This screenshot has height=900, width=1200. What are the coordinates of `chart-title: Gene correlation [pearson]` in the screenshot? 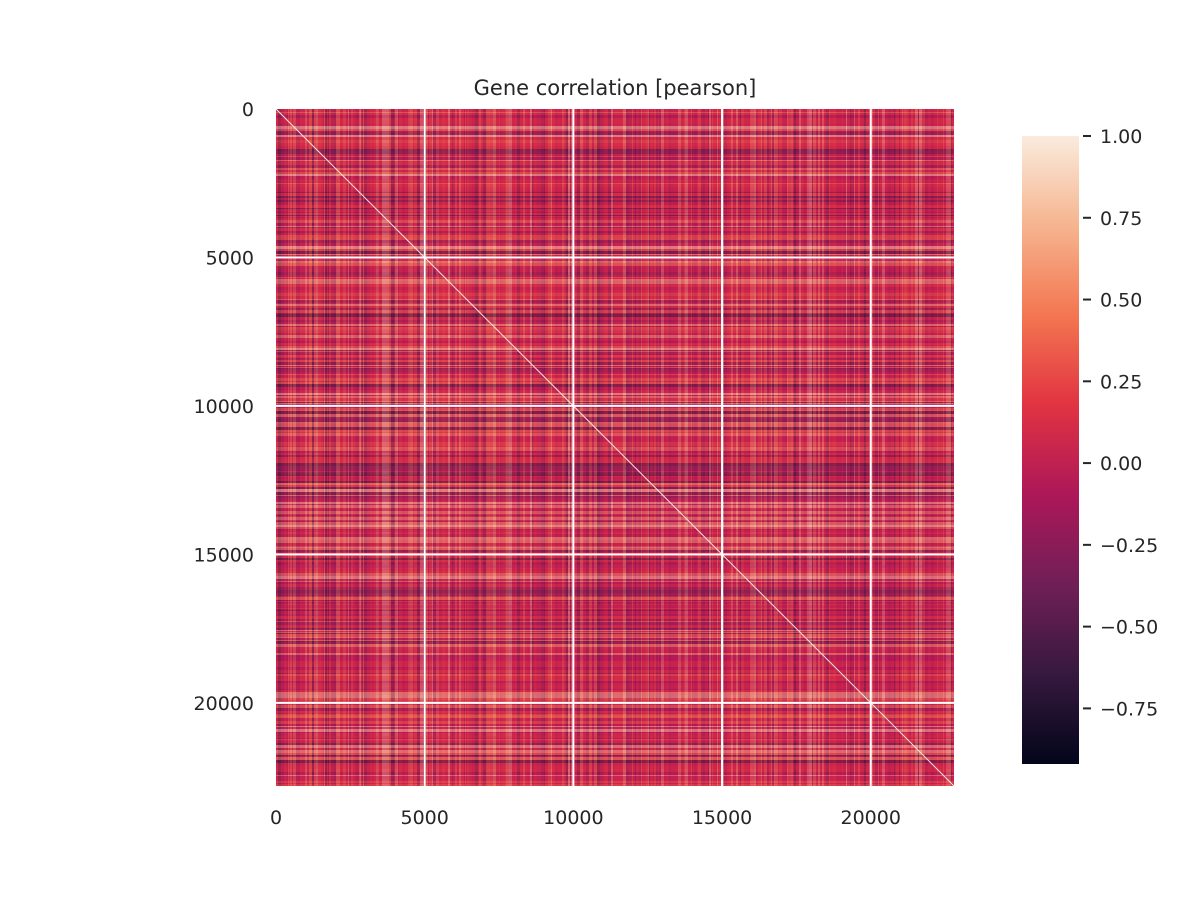 It's located at (615, 88).